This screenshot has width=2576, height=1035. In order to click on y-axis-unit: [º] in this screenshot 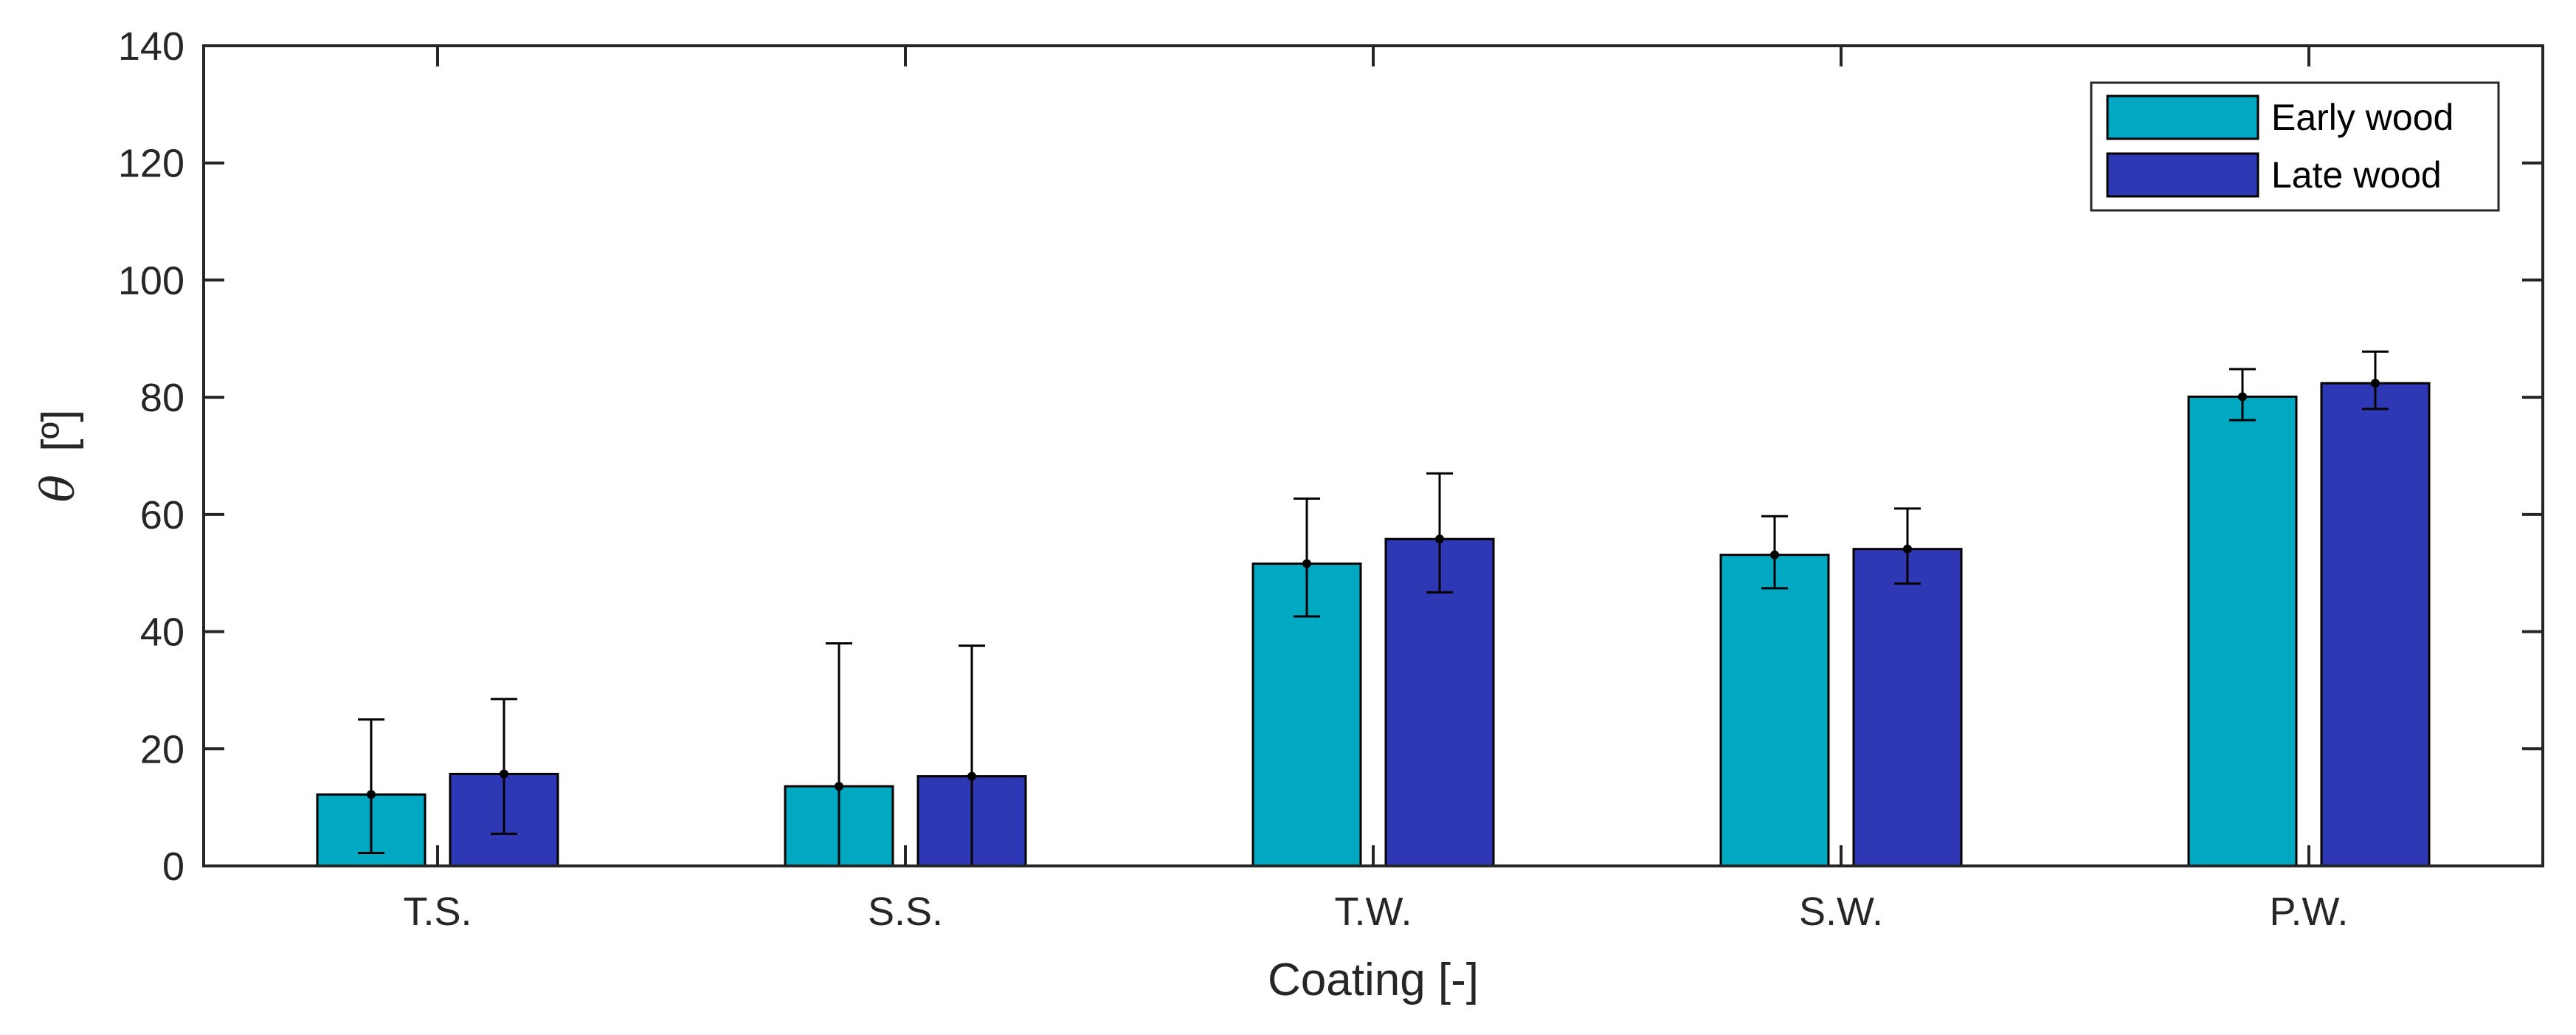, I will do `click(58, 431)`.